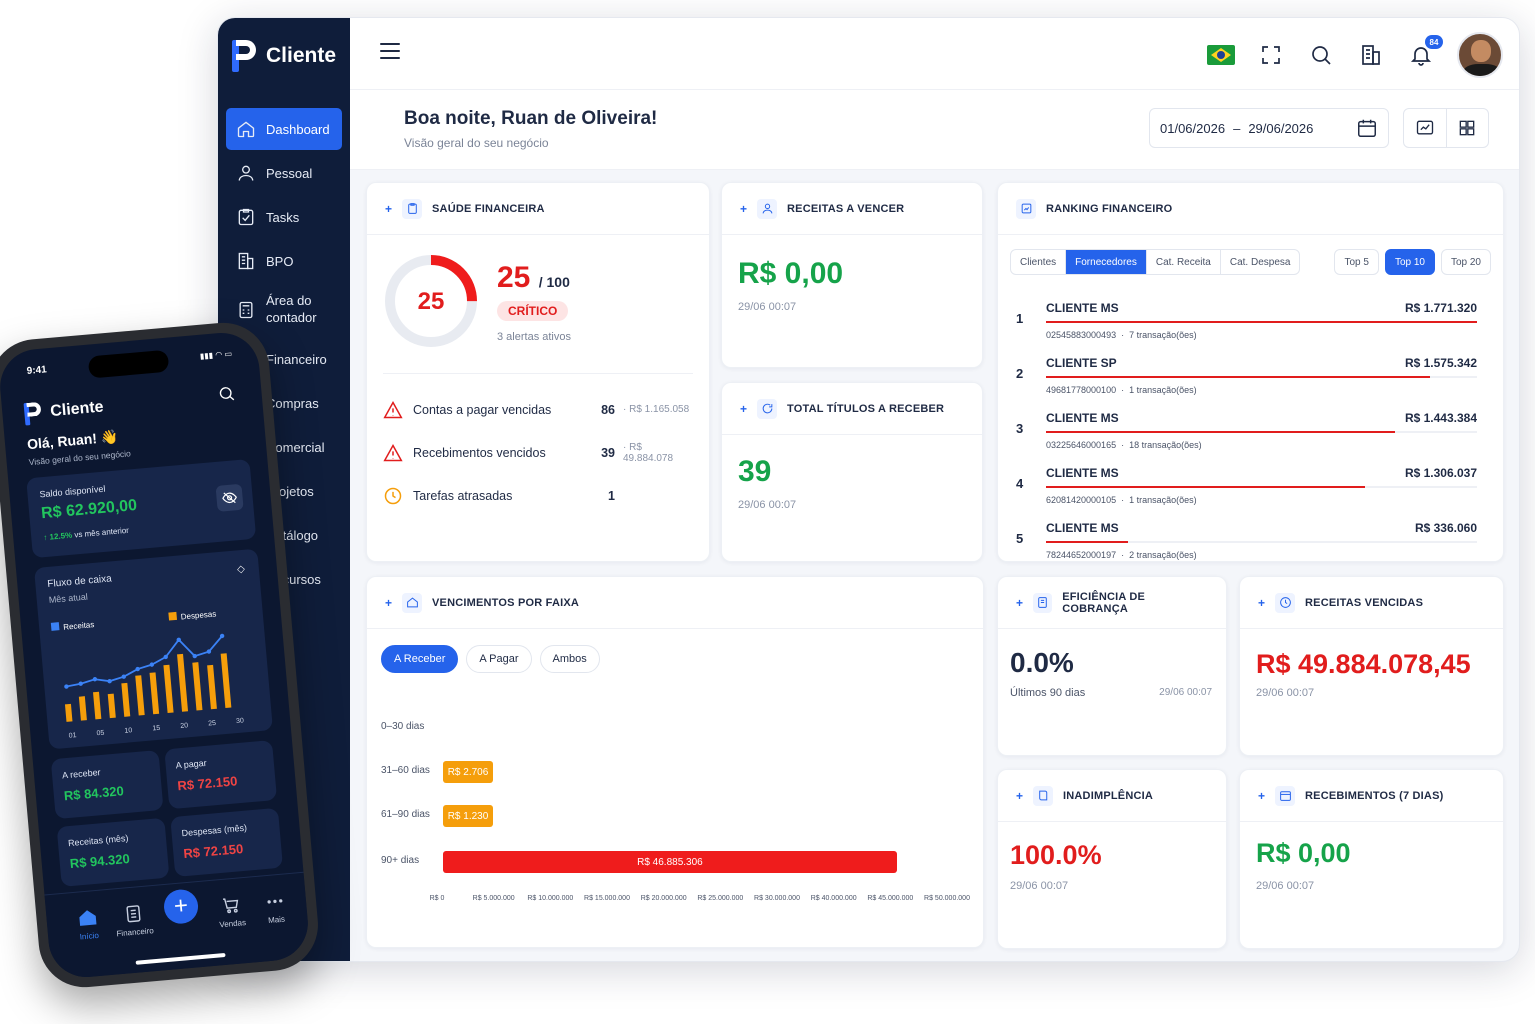 This screenshot has height=1024, width=1535. What do you see at coordinates (1468, 128) in the screenshot?
I see `view-grid-button` at bounding box center [1468, 128].